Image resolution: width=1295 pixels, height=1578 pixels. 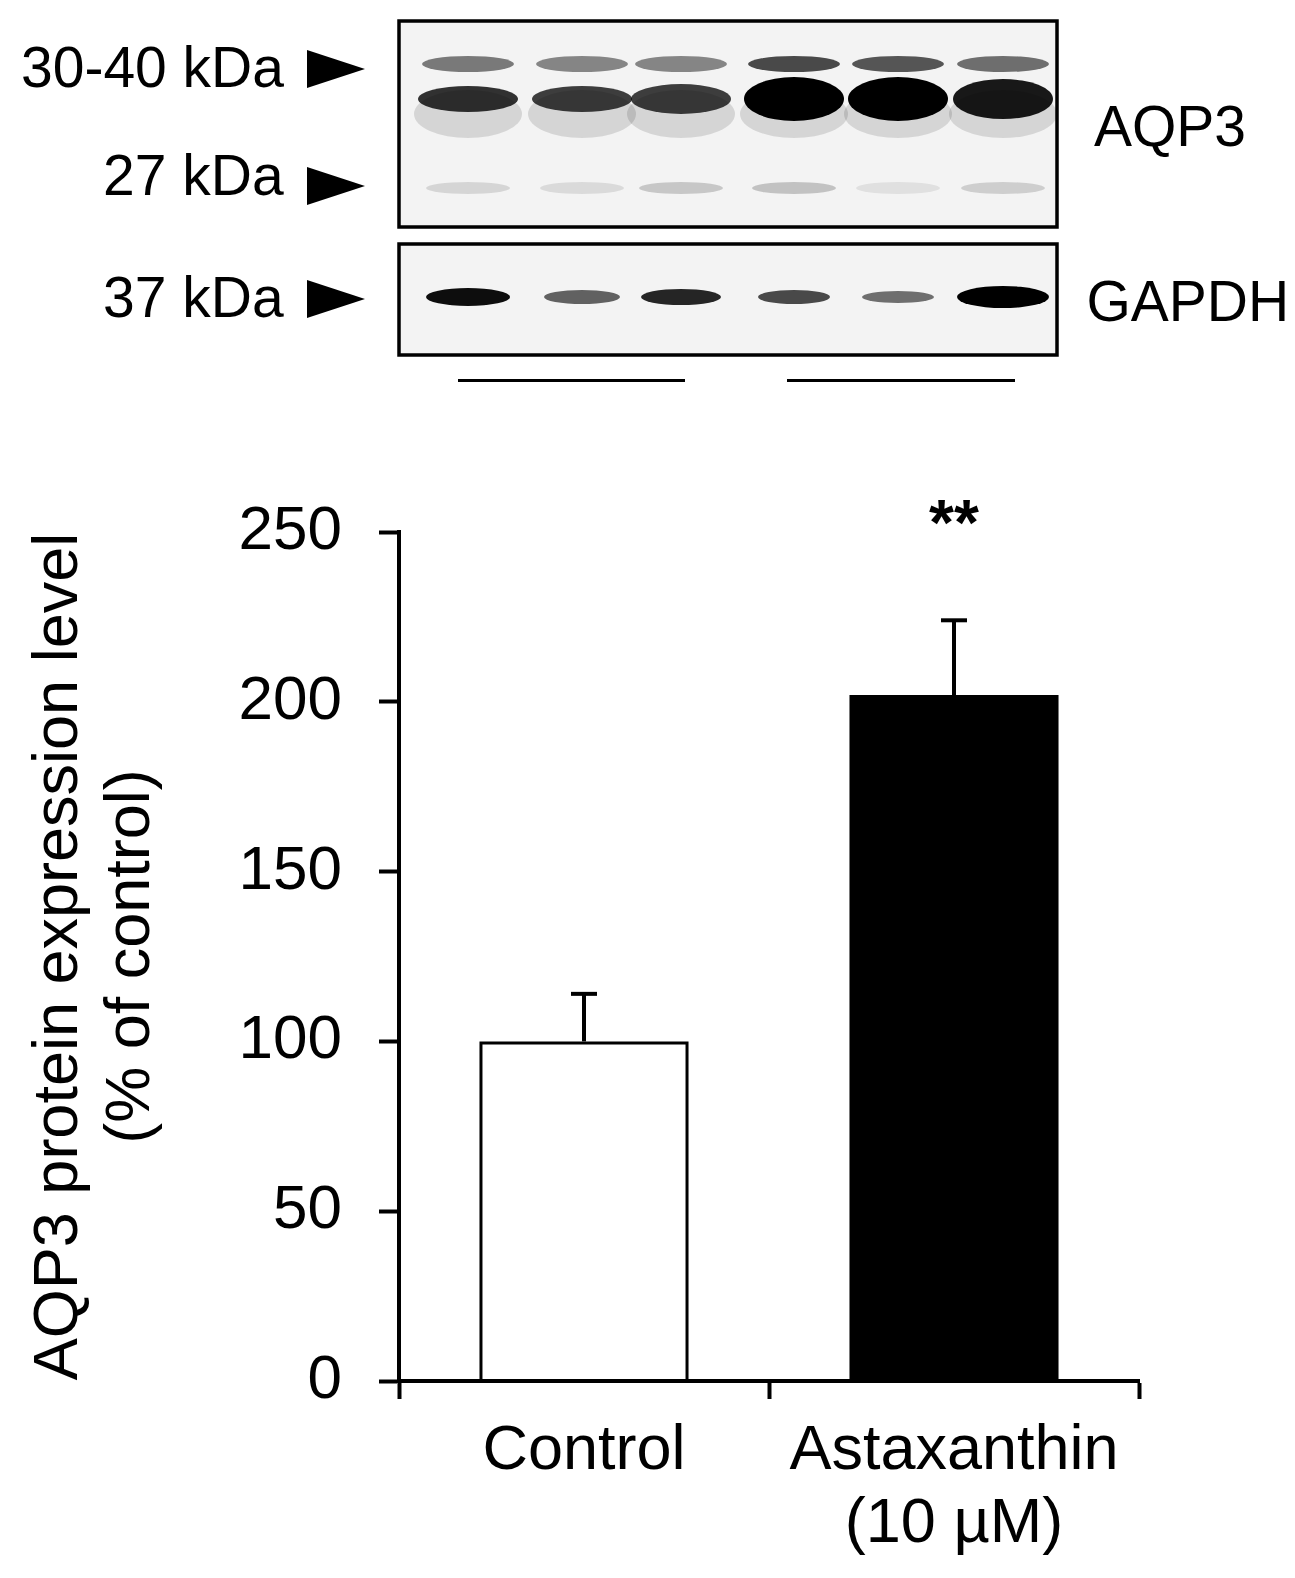 What do you see at coordinates (91, 956) in the screenshot?
I see `y-axis-title: AQP3 protein expression level (% of control)` at bounding box center [91, 956].